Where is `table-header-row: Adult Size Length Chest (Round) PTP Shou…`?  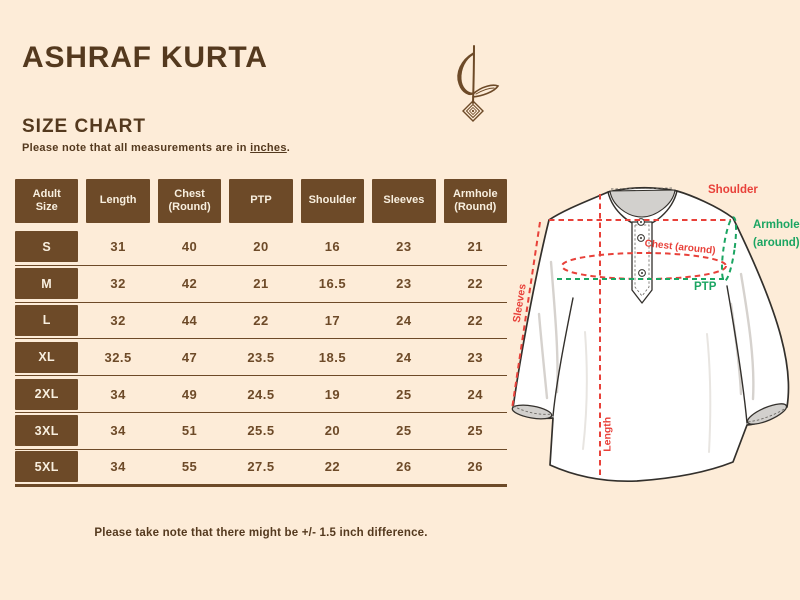 table-header-row: Adult Size Length Chest (Round) PTP Shou… is located at coordinates (261, 201).